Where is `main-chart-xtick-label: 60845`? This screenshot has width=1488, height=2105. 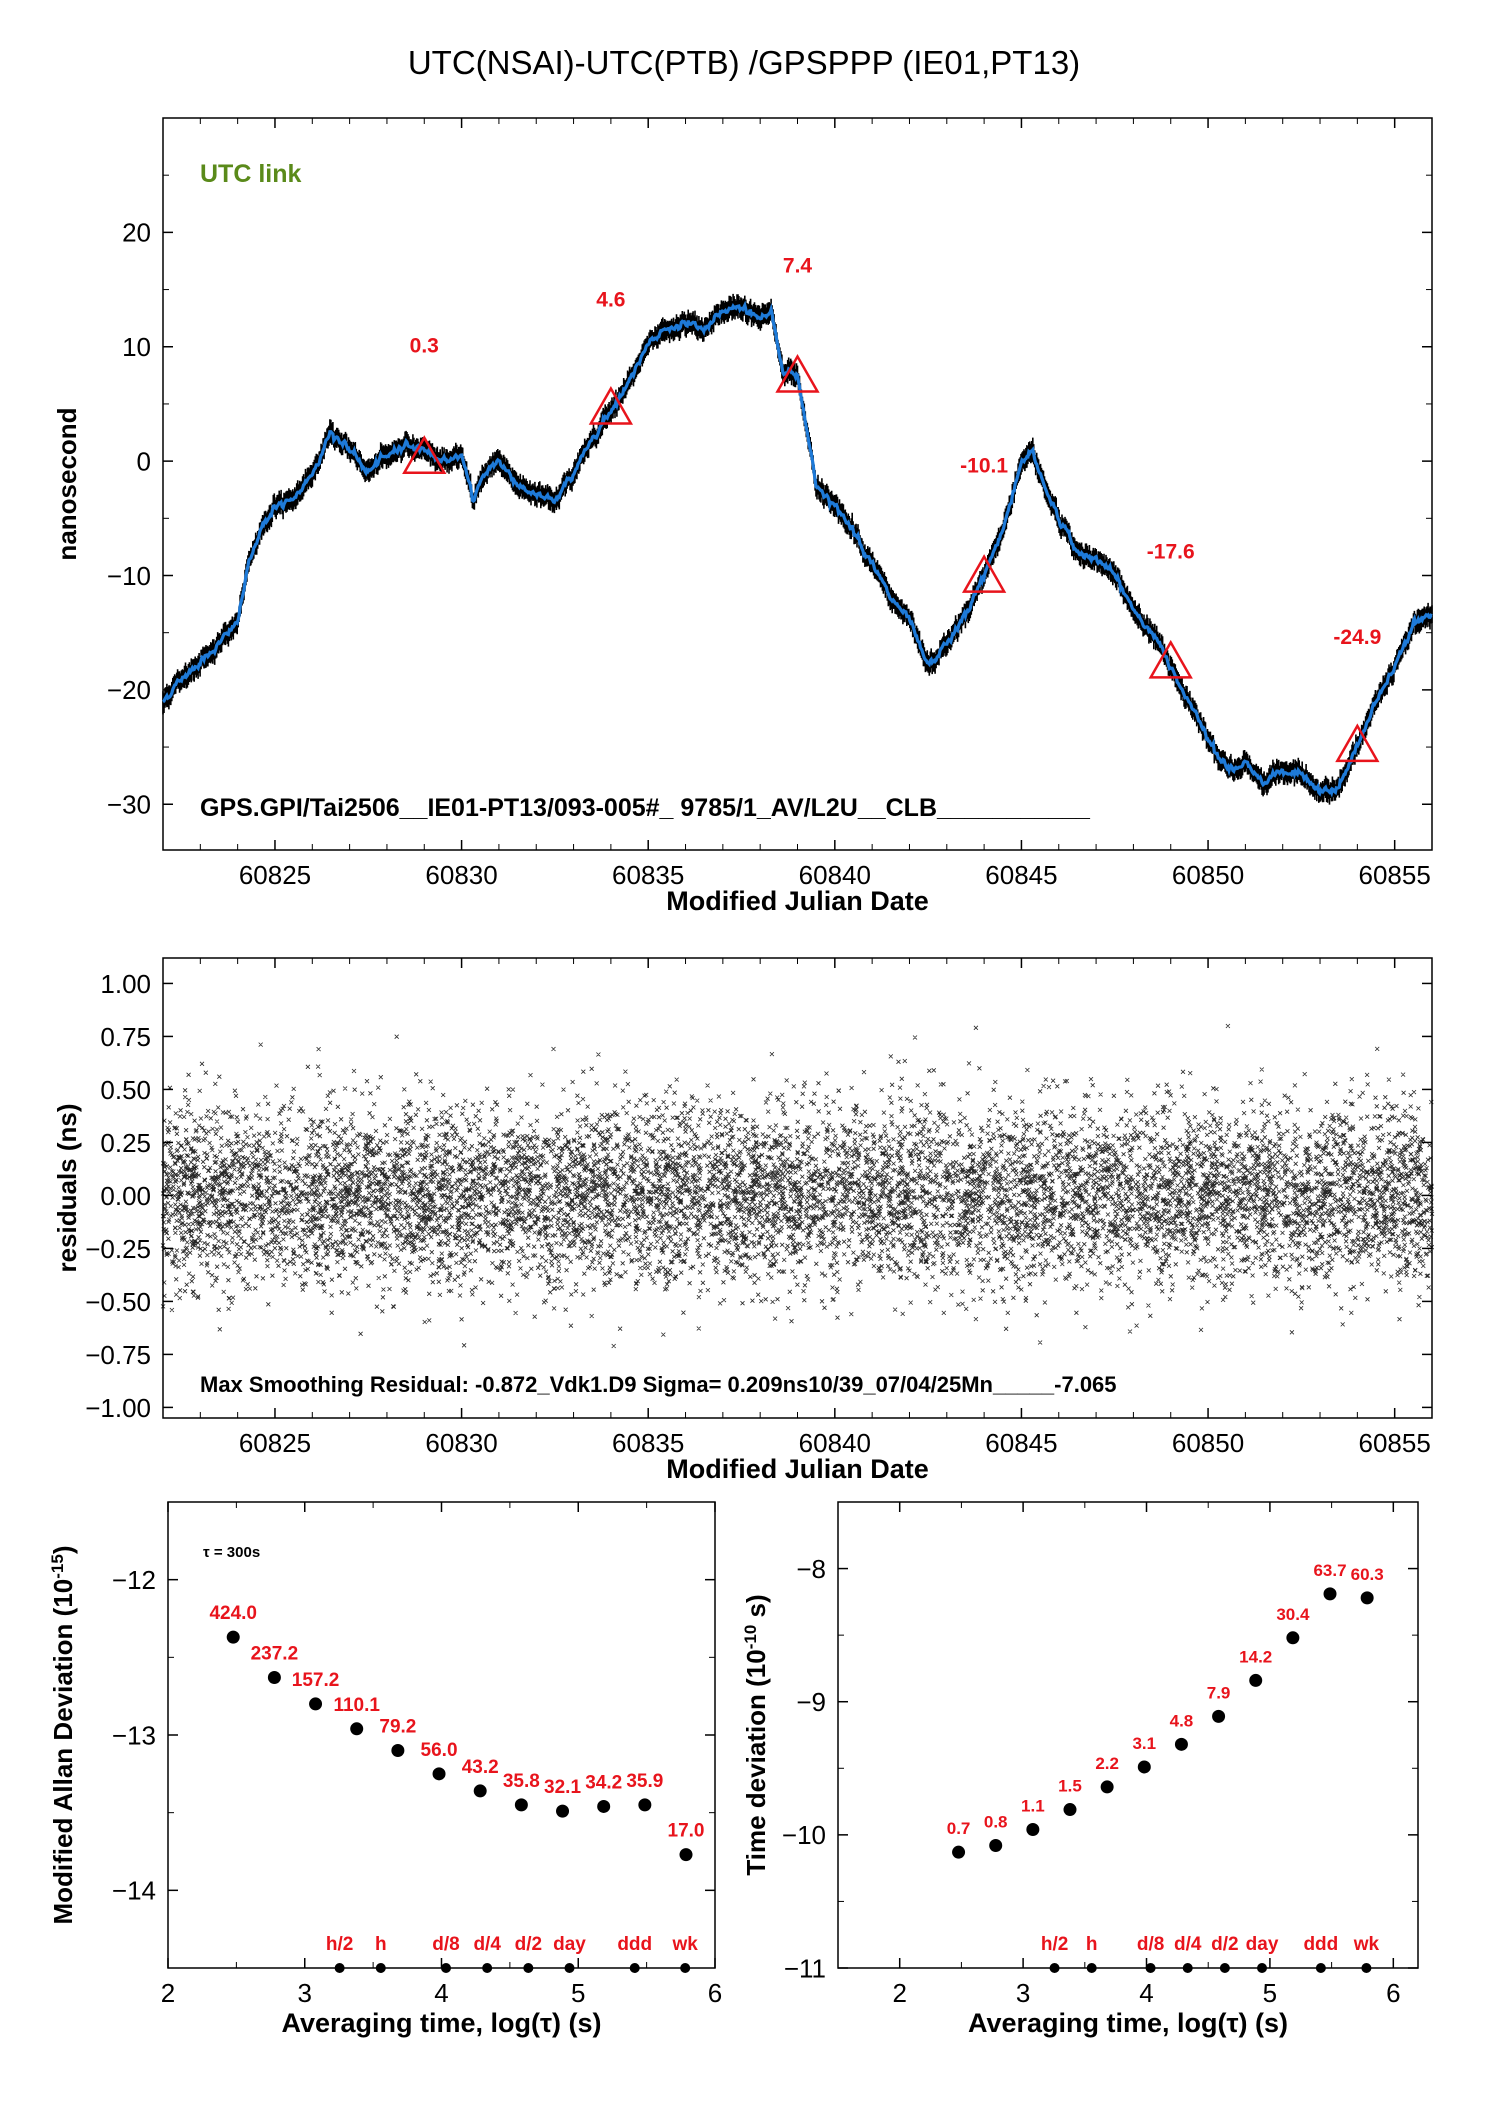 main-chart-xtick-label: 60845 is located at coordinates (1021, 875).